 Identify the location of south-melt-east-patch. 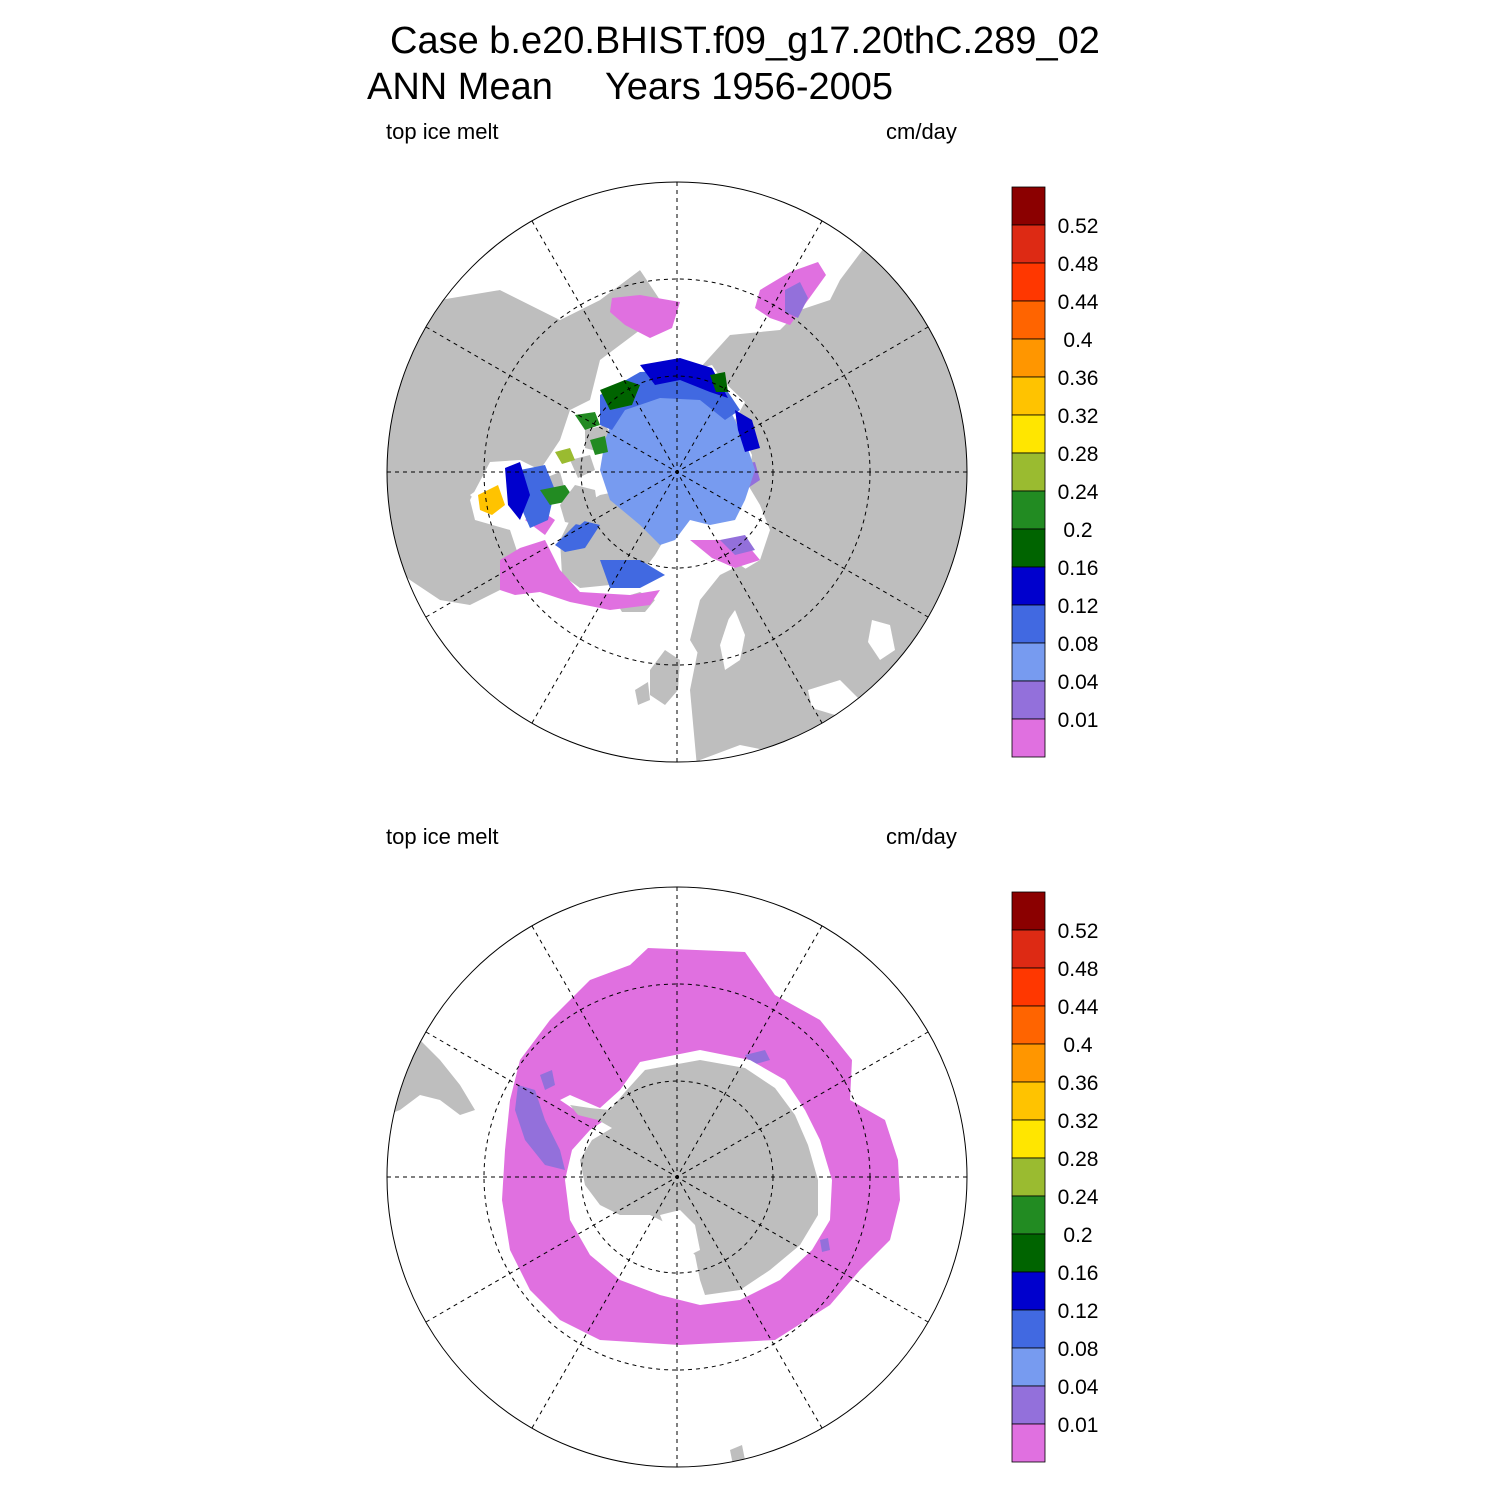
(825, 1245).